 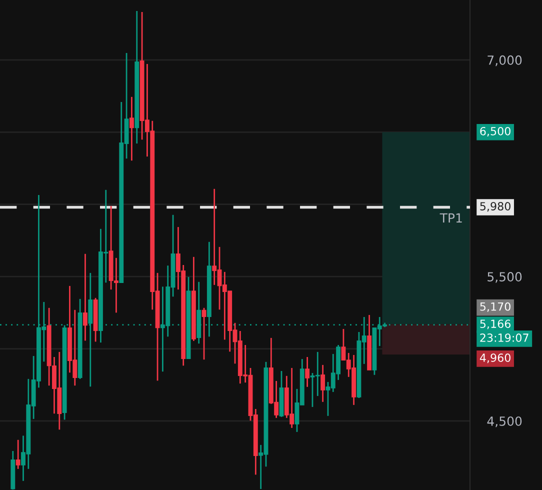 I want to click on text: 4,960, so click(x=495, y=359).